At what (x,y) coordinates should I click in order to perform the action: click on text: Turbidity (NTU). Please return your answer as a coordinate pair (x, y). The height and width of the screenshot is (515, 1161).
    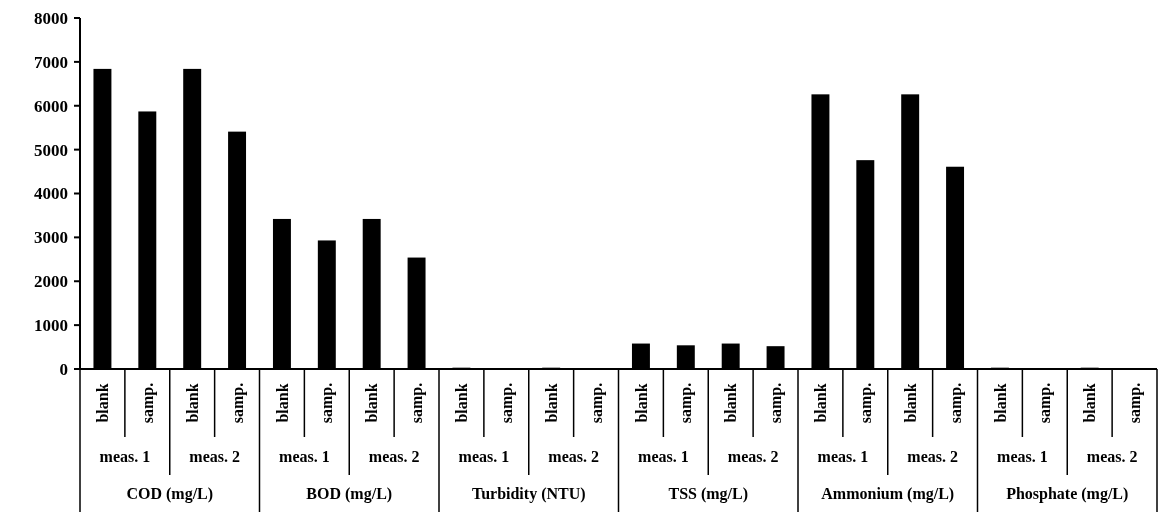
    Looking at the image, I should click on (528, 494).